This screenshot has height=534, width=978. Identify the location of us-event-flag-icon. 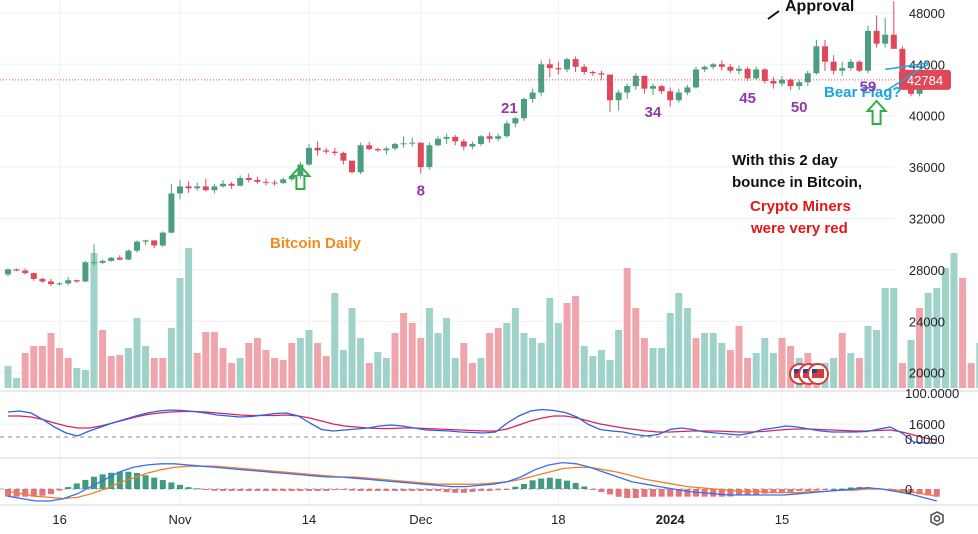
(818, 374).